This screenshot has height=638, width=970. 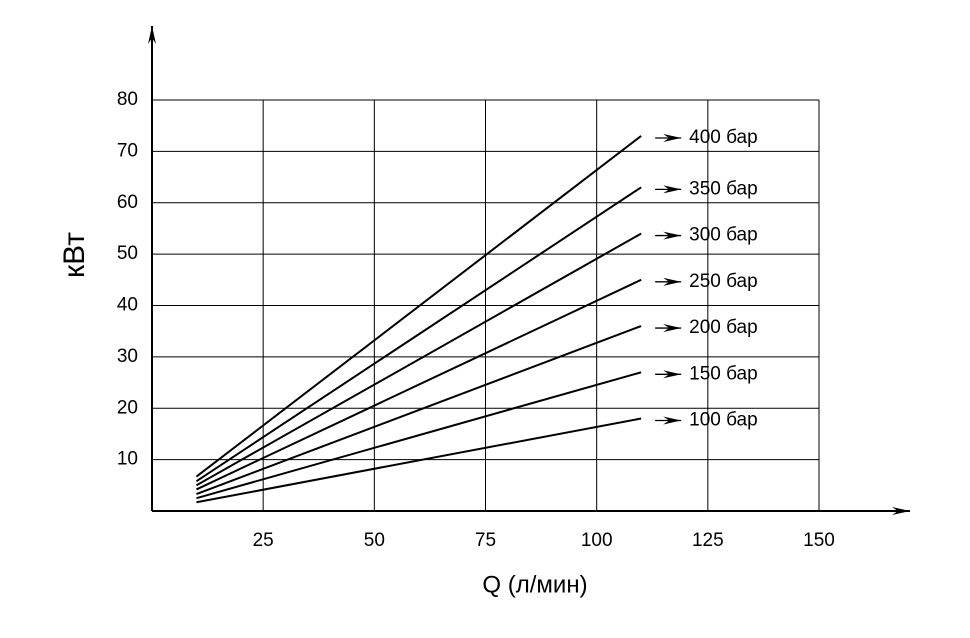 What do you see at coordinates (723, 420) in the screenshot?
I see `series-label: 100 бар` at bounding box center [723, 420].